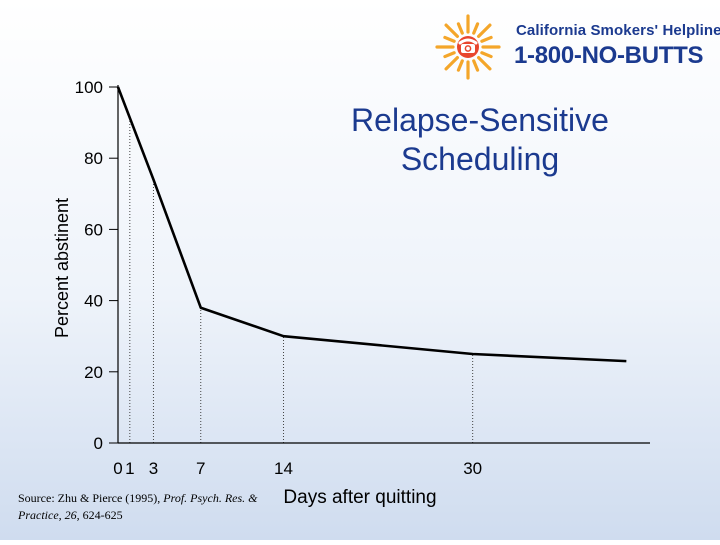  I want to click on x-tick-label-3: 3, so click(153, 468).